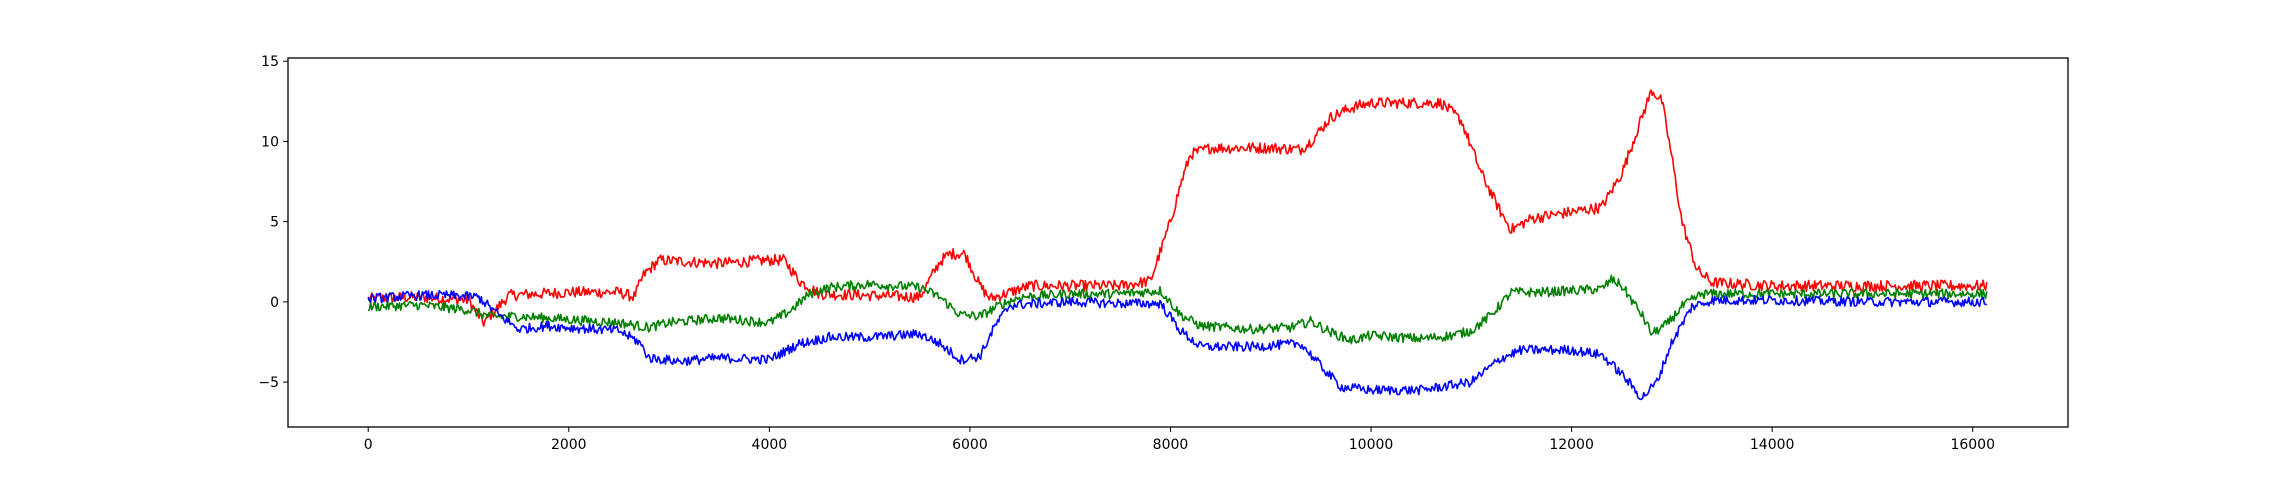  Describe the element at coordinates (970, 445) in the screenshot. I see `x-tick-label: 6000` at that location.